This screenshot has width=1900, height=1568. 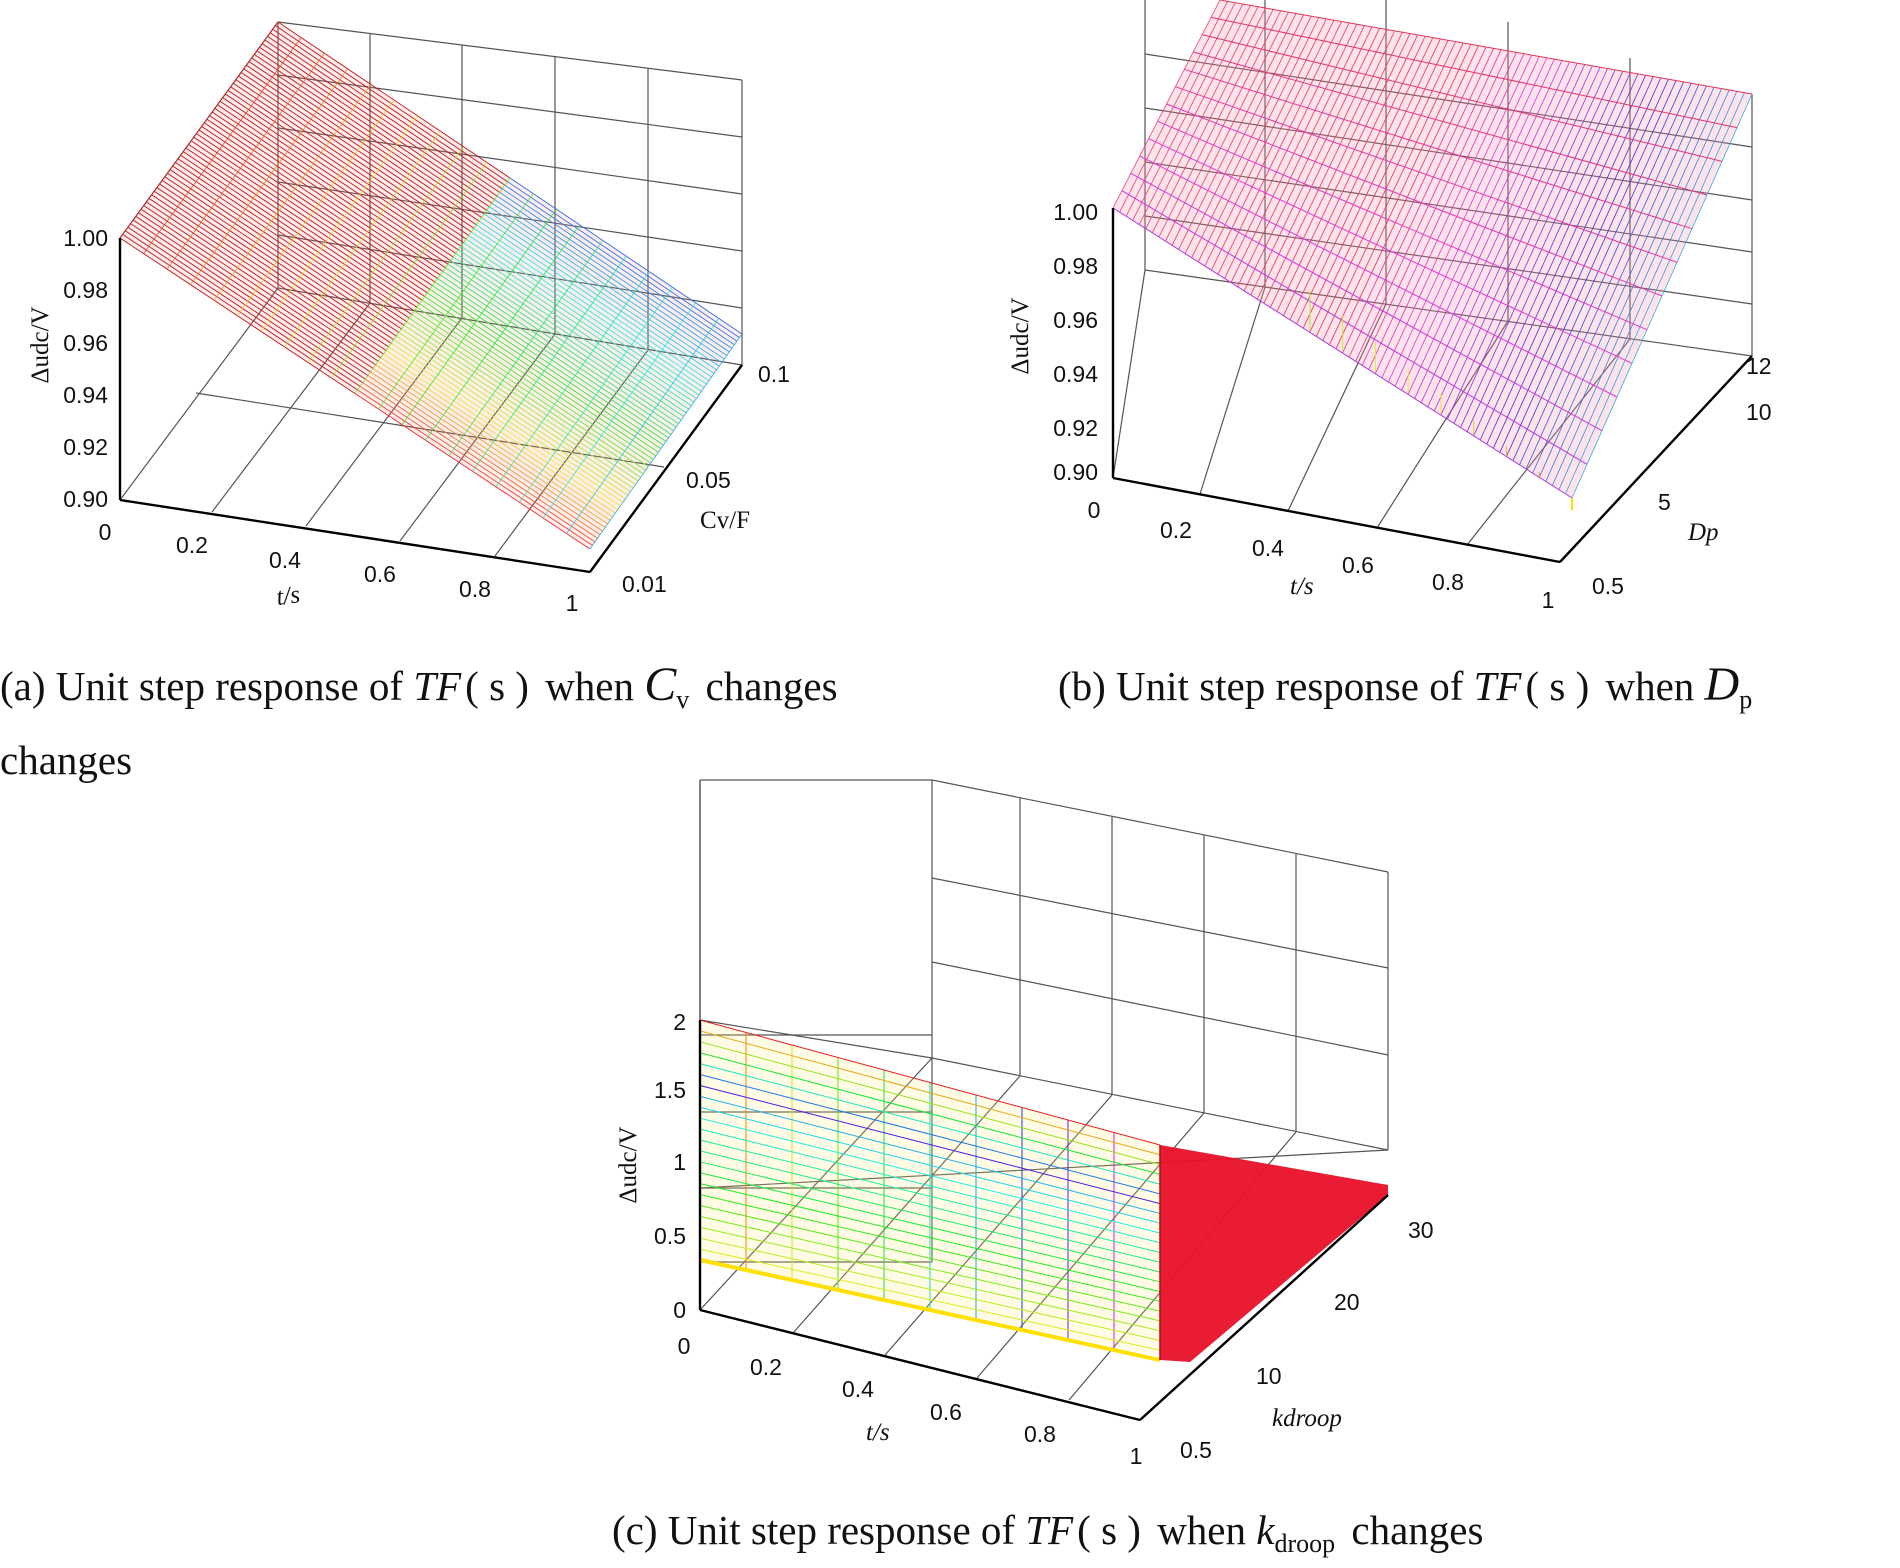 I want to click on caption-math: droop, so click(x=1304, y=1543).